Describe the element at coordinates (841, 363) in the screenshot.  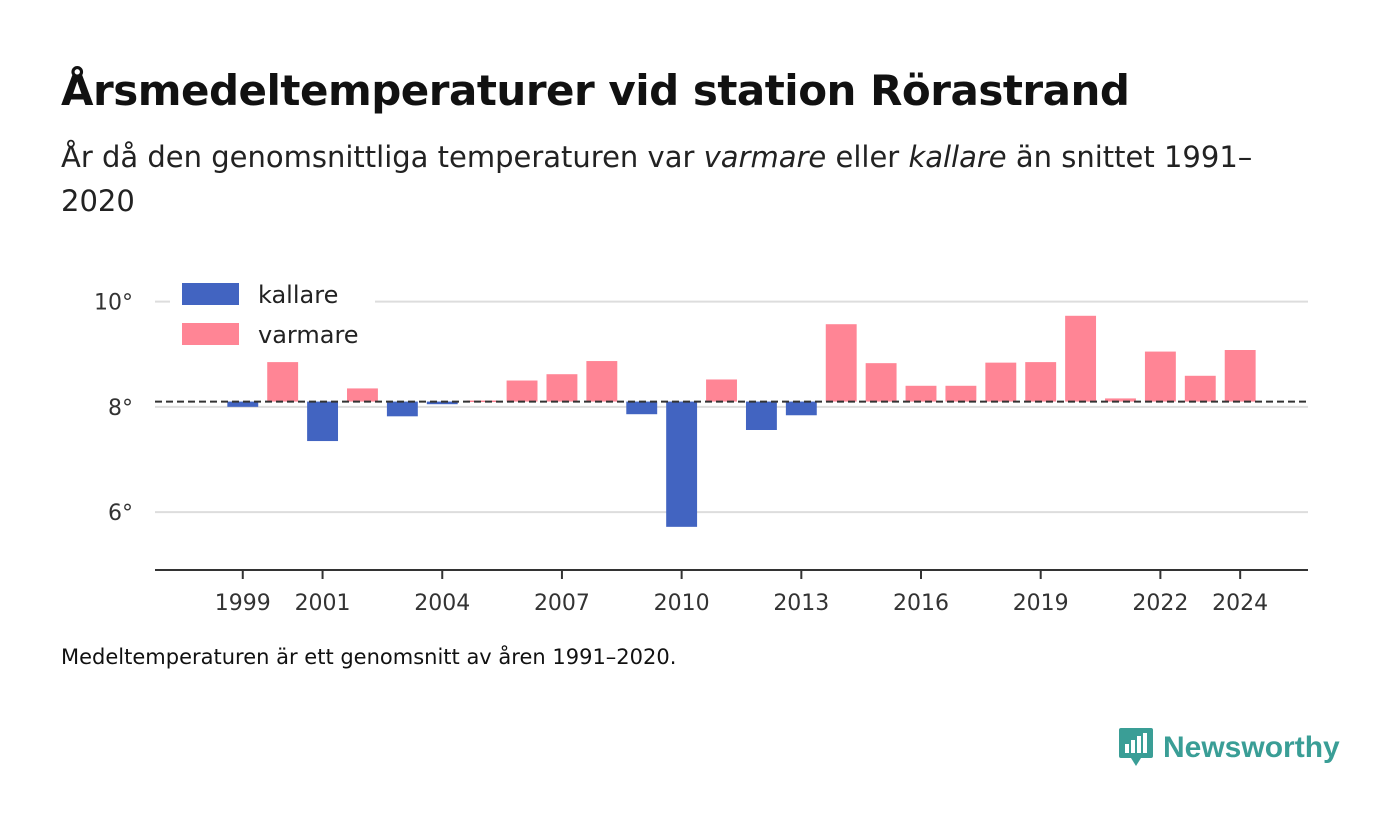
I see `bar-2014` at that location.